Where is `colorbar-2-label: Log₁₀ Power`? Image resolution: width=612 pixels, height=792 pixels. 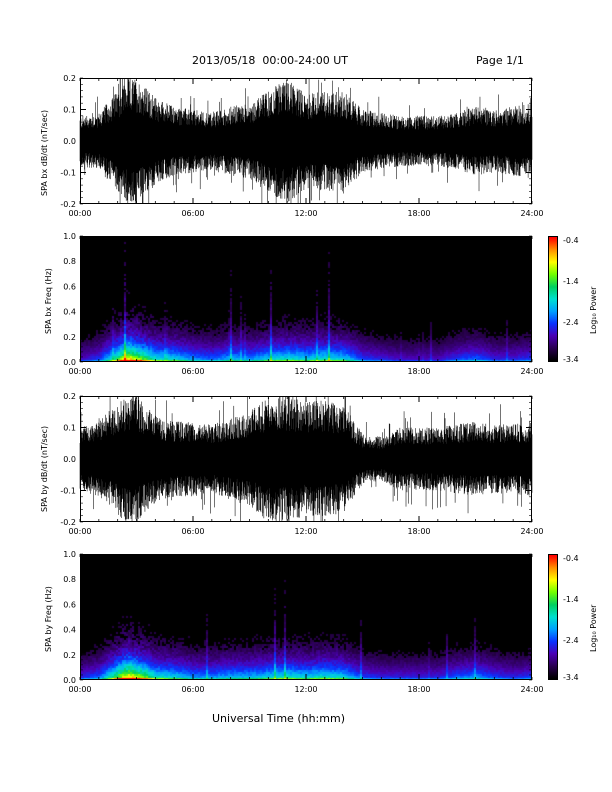
colorbar-2-label: Log₁₀ Power is located at coordinates (593, 628).